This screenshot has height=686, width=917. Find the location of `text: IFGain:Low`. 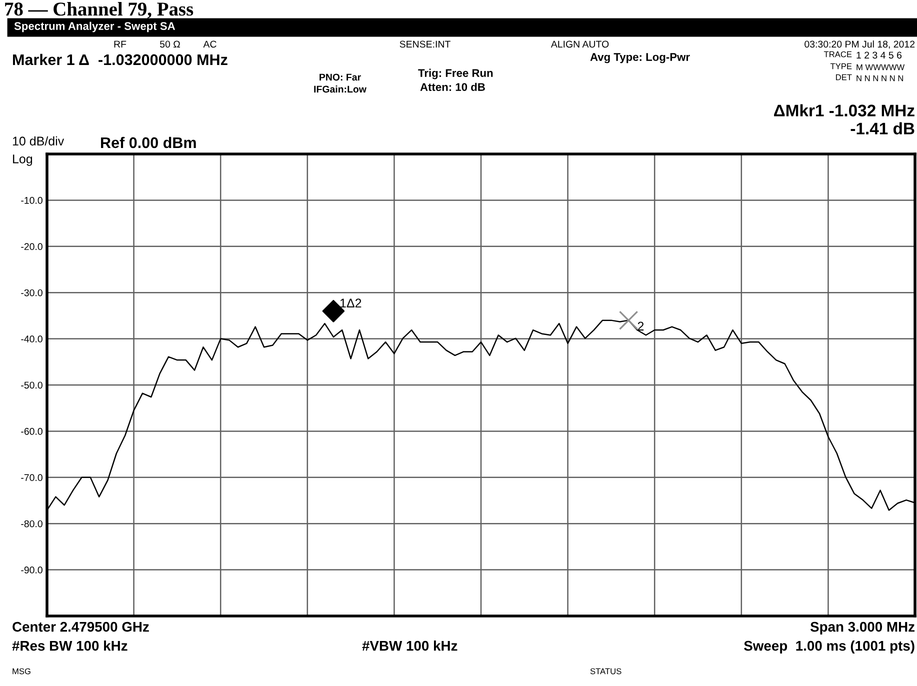

text: IFGain:Low is located at coordinates (340, 89).